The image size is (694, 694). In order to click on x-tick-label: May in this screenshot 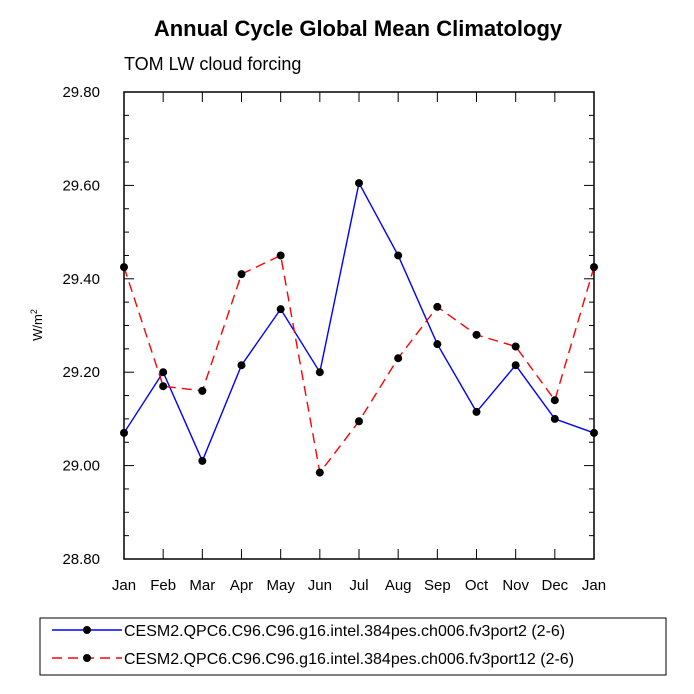, I will do `click(280, 585)`.